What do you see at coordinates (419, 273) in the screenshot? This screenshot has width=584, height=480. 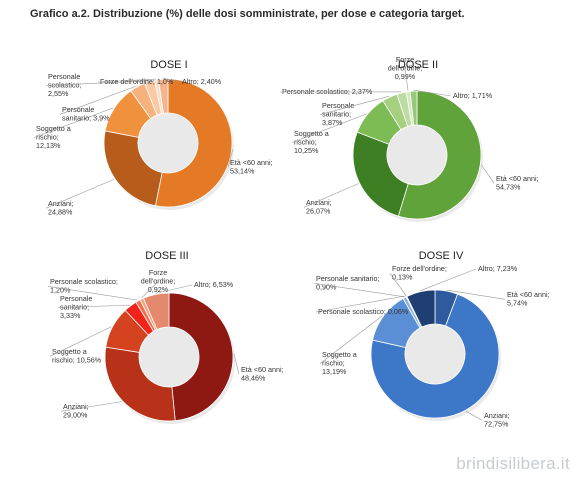 I see `slice-label-forze-dell-ordine: Forze dell'ordine; 0,13%` at bounding box center [419, 273].